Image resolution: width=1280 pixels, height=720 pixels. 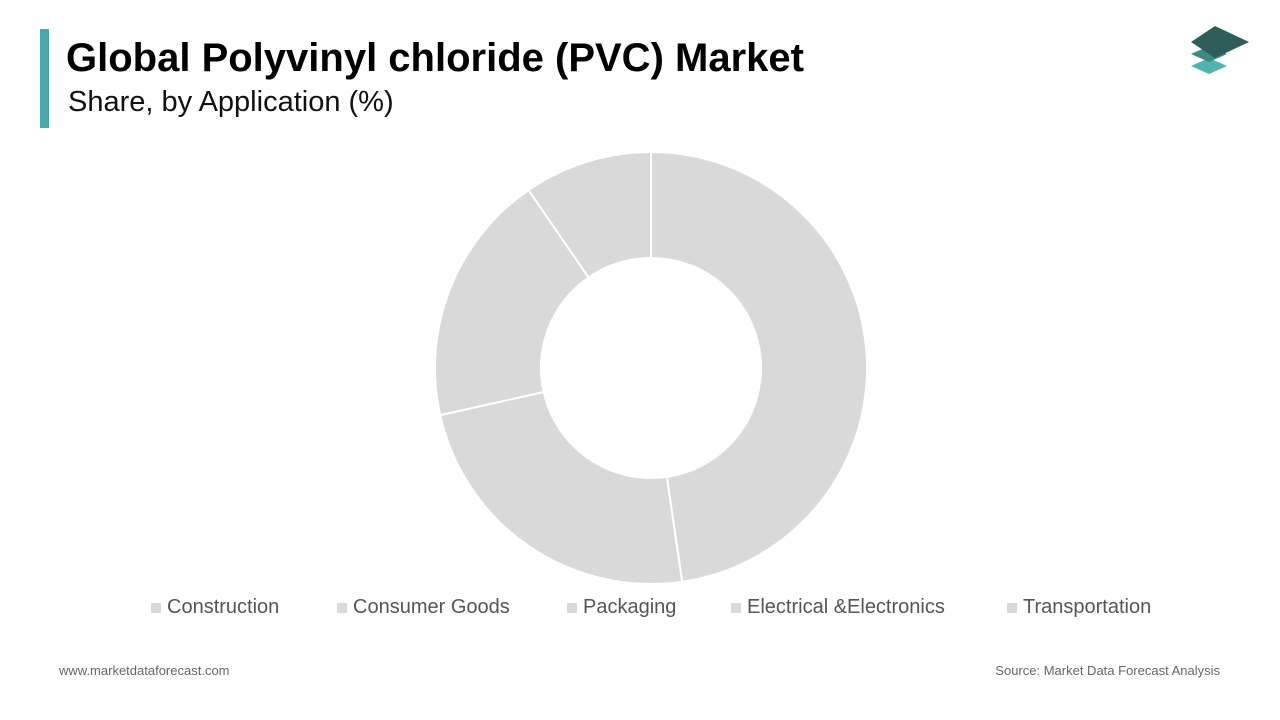 I want to click on legend-label: Consumer Goods, so click(x=431, y=607).